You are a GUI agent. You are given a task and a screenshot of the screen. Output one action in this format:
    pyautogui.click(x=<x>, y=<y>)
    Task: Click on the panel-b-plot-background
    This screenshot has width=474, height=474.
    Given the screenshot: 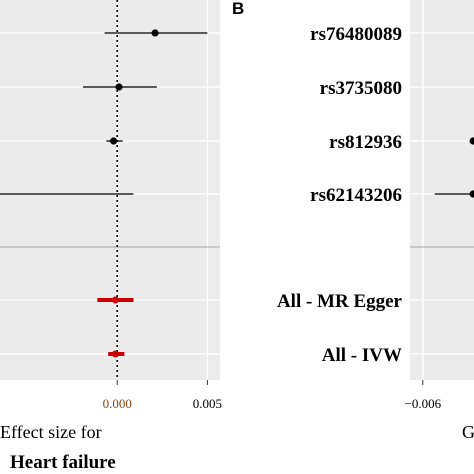 What is the action you would take?
    pyautogui.click(x=442, y=190)
    